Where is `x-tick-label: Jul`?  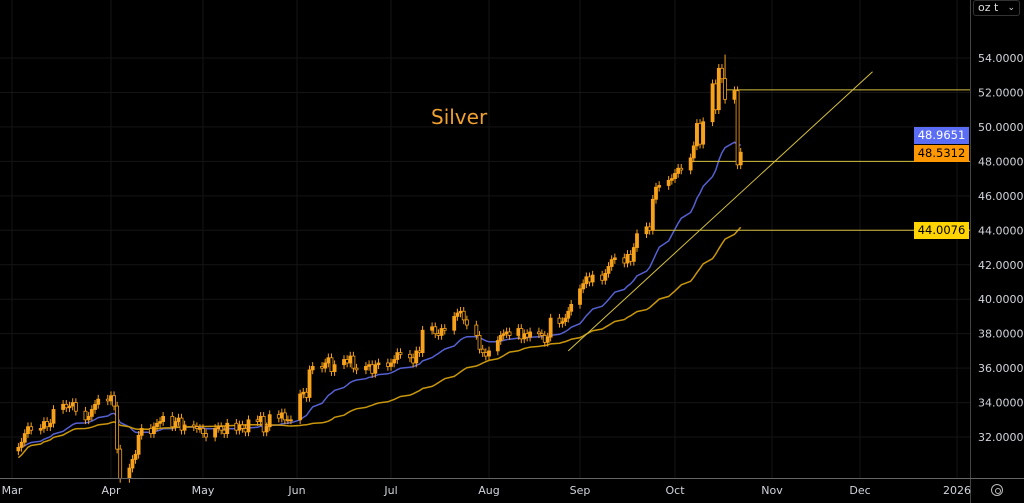 x-tick-label: Jul is located at coordinates (390, 490).